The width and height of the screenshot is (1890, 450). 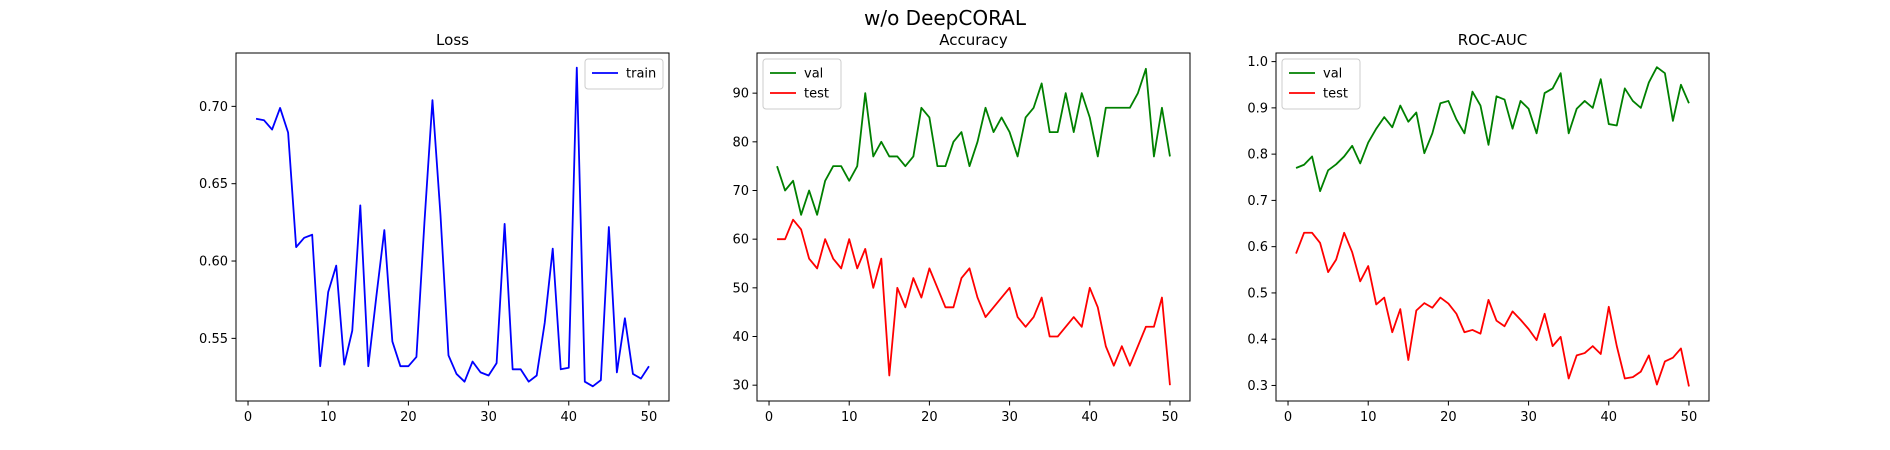 I want to click on y-tick-label: 80, so click(x=740, y=142).